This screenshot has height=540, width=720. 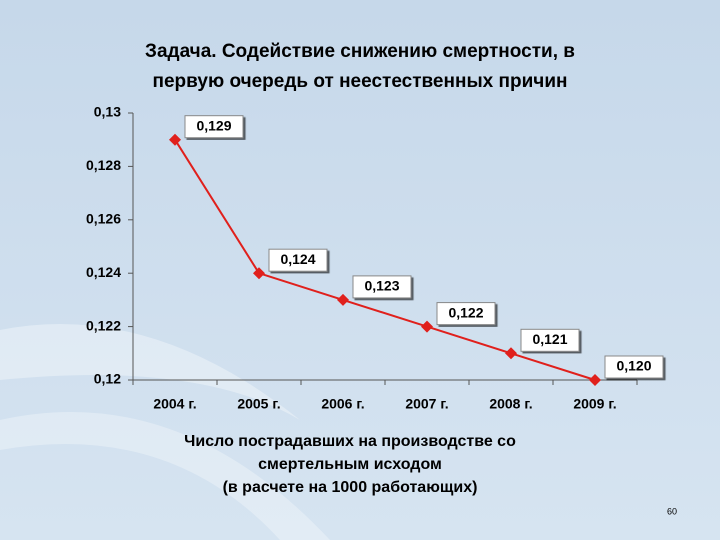 I want to click on data-label: 0,124, so click(x=297, y=259).